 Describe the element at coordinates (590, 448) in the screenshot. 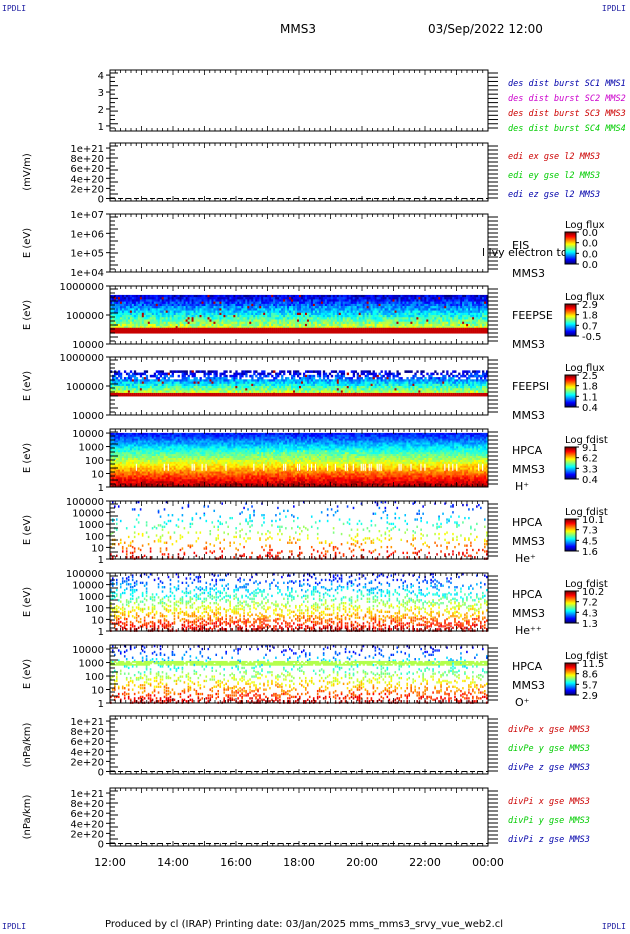

I see `colorbar-tick-5-0: 9.1` at that location.